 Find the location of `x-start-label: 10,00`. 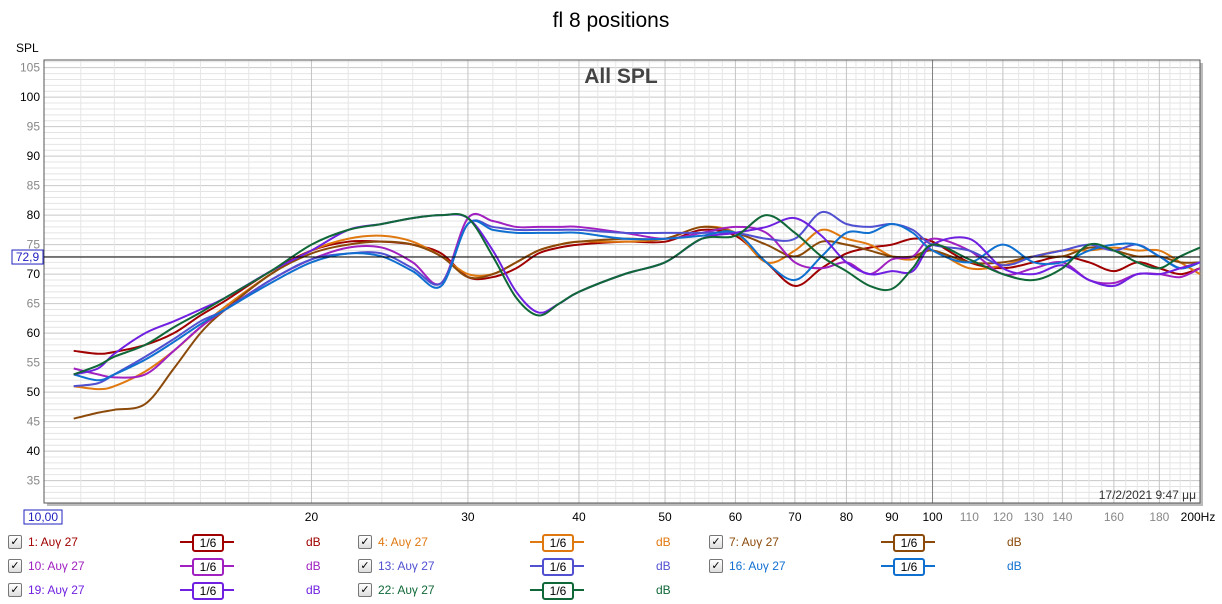

x-start-label: 10,00 is located at coordinates (43, 517).